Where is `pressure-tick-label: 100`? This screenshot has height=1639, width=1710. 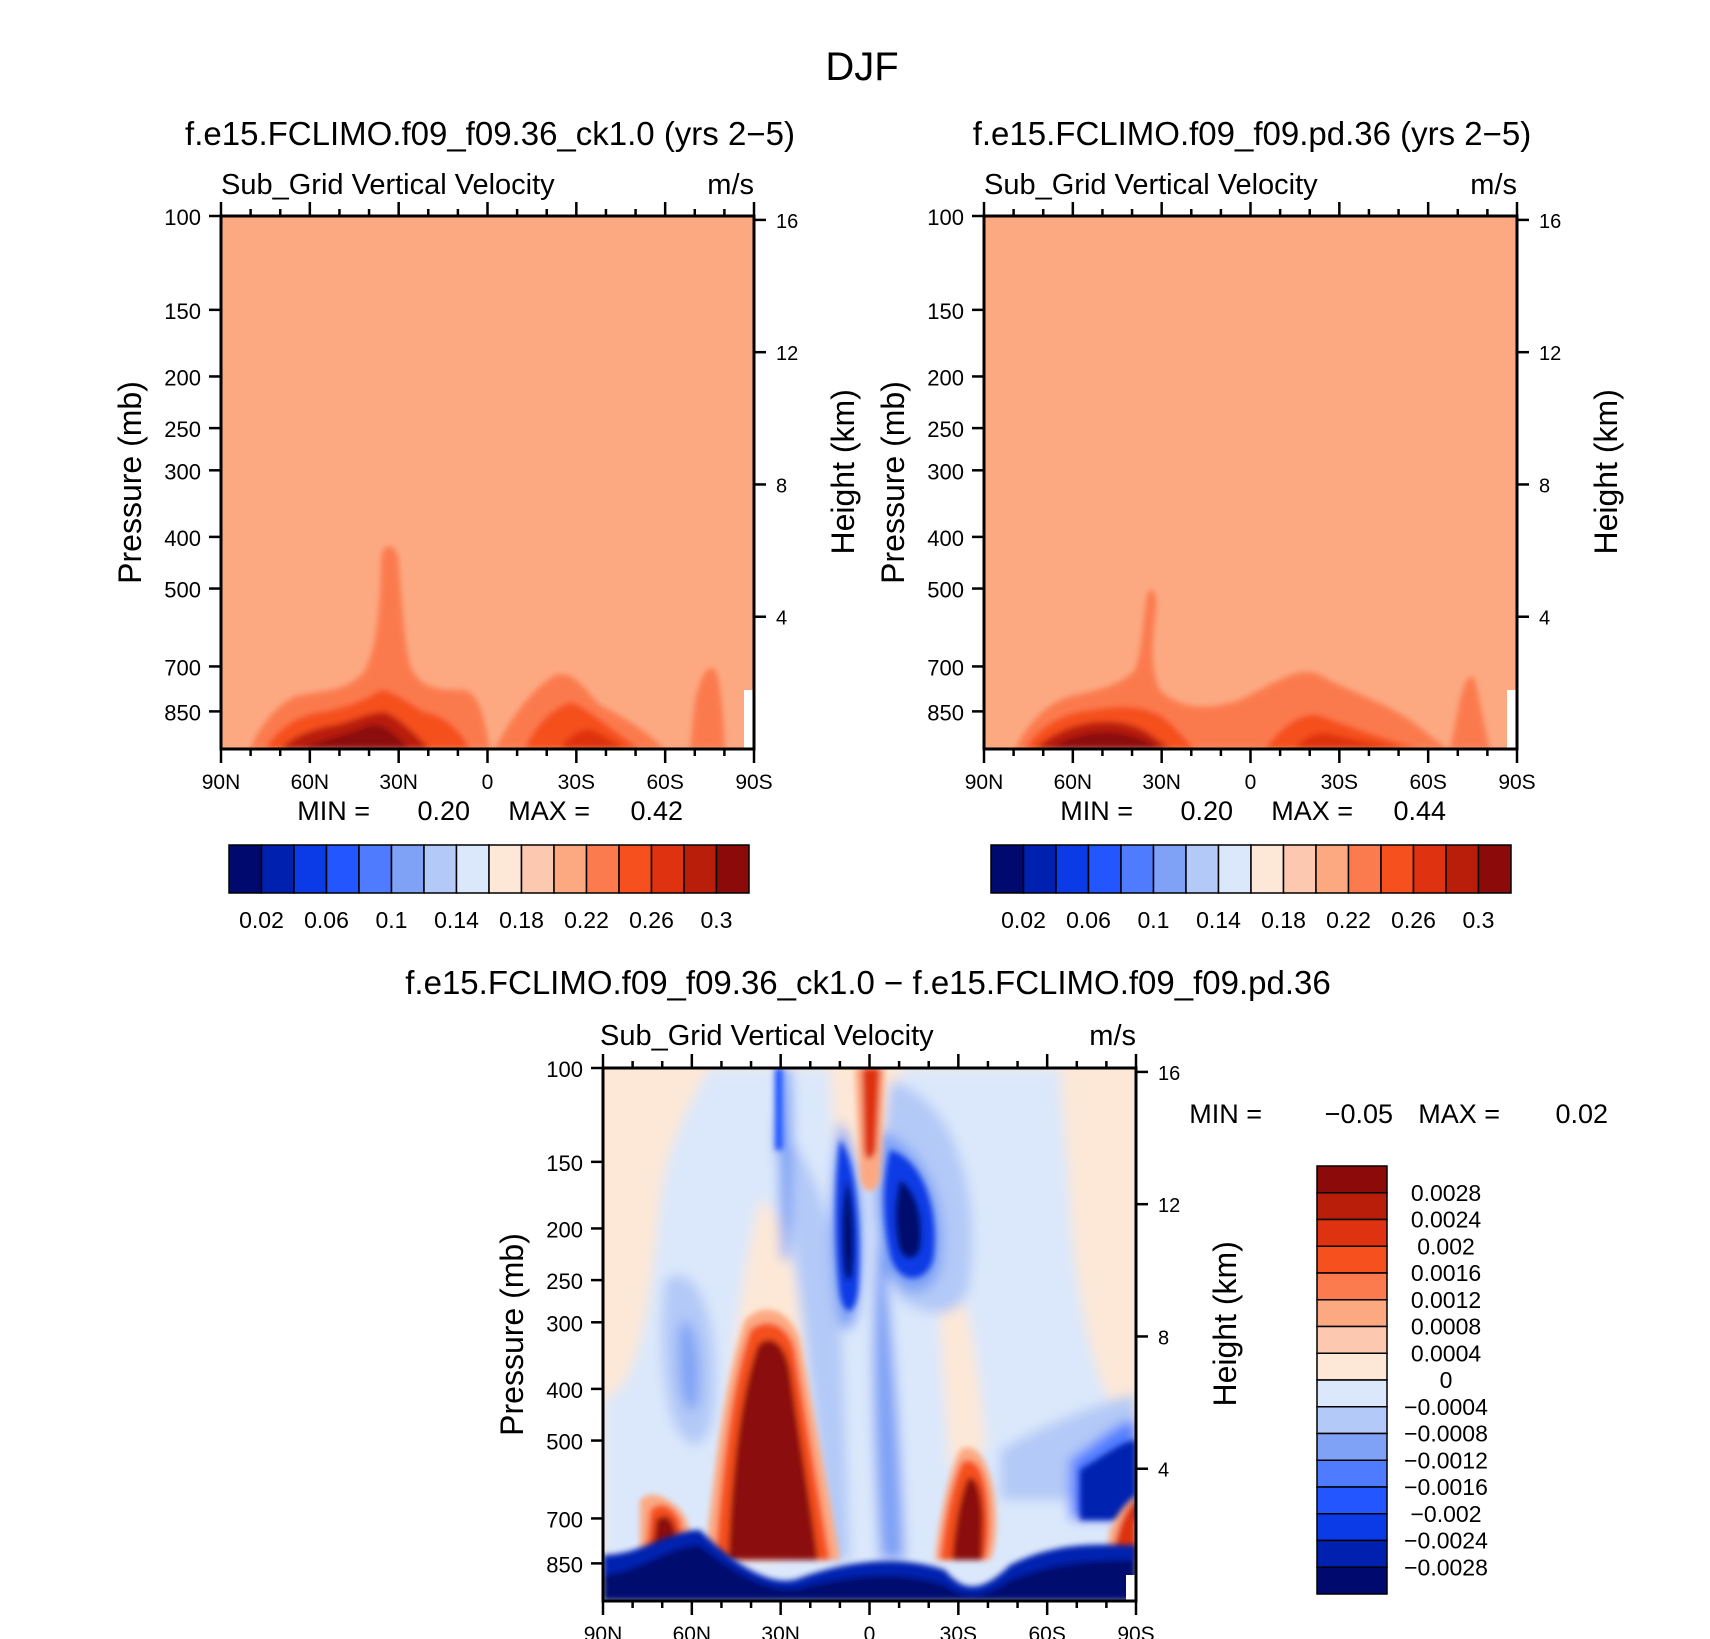
pressure-tick-label: 100 is located at coordinates (182, 217).